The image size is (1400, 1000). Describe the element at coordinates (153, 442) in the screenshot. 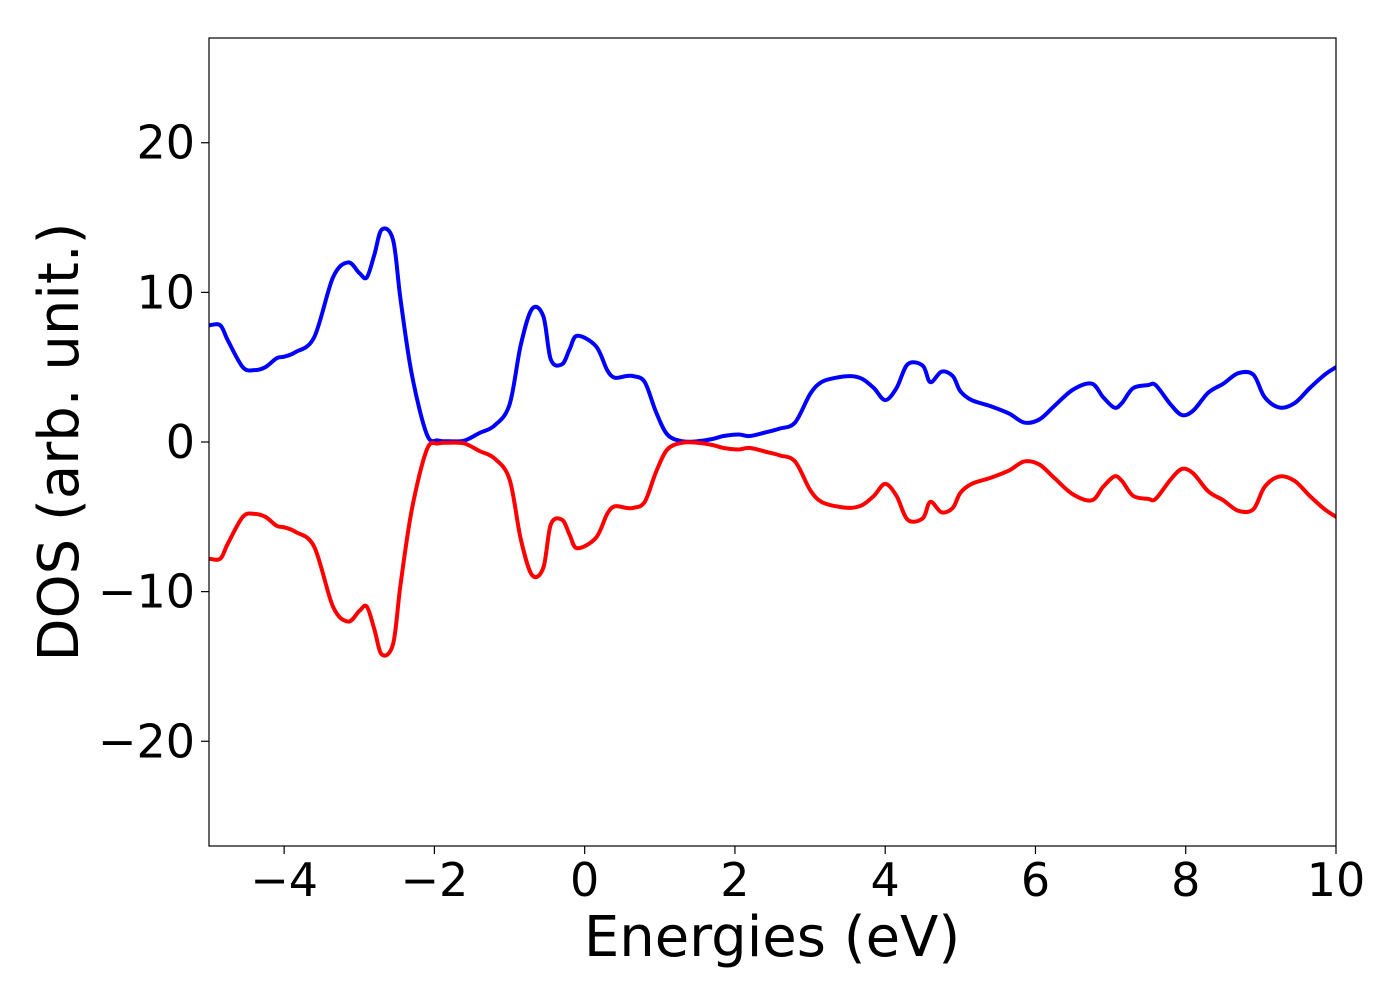

I see `y-axis-ticks: −20 −10 0 10 20` at that location.